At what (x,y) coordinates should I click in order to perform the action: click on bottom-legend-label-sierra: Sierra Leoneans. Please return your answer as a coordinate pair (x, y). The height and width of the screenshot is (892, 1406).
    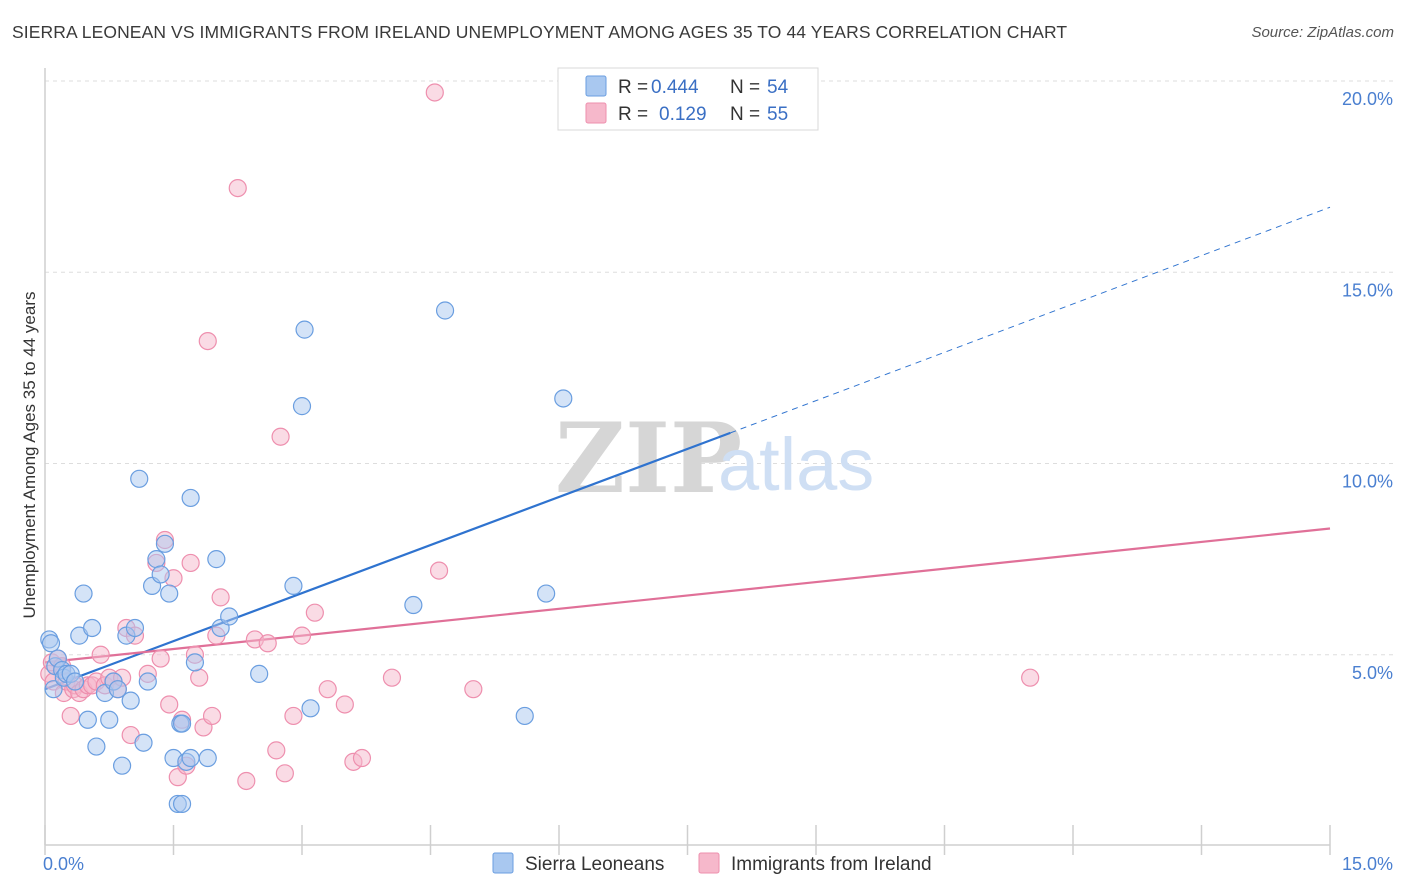
    Looking at the image, I should click on (594, 864).